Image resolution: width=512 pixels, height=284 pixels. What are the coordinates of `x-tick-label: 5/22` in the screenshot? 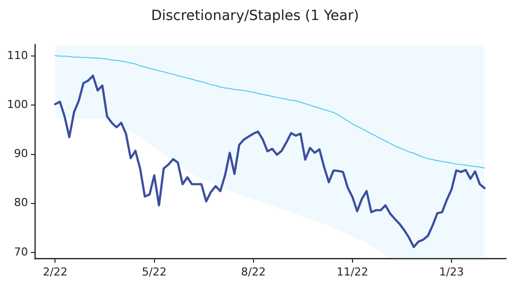 It's located at (154, 271).